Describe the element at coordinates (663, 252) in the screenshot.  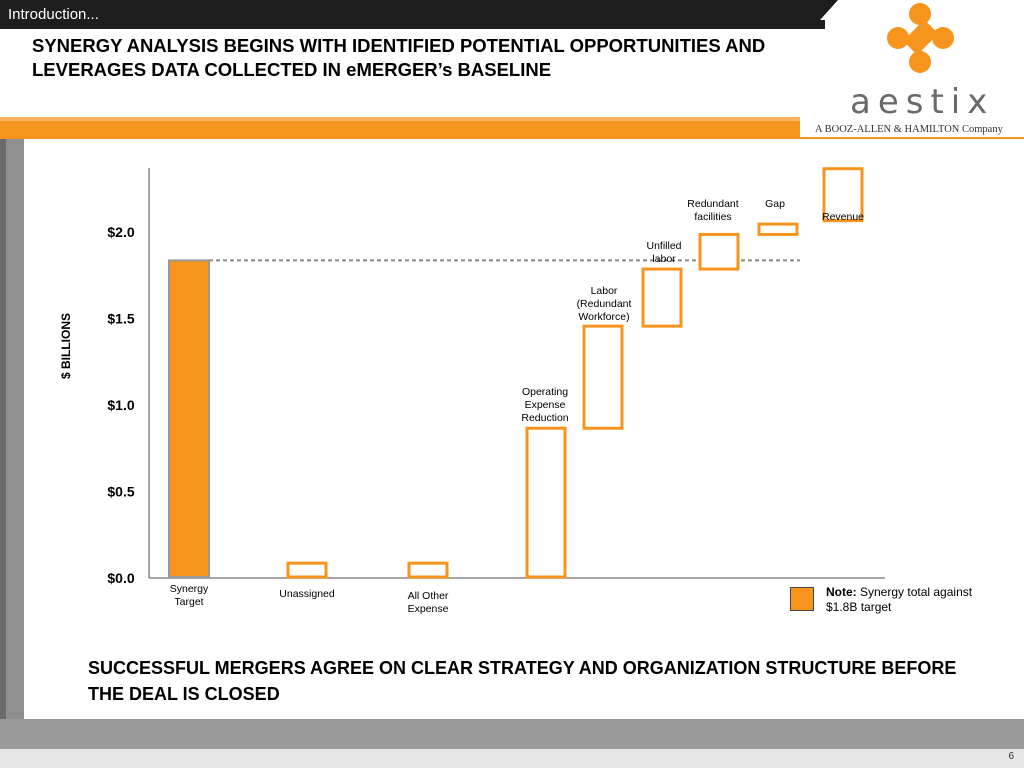
I see `bar-label-5: Unfilled labor` at that location.